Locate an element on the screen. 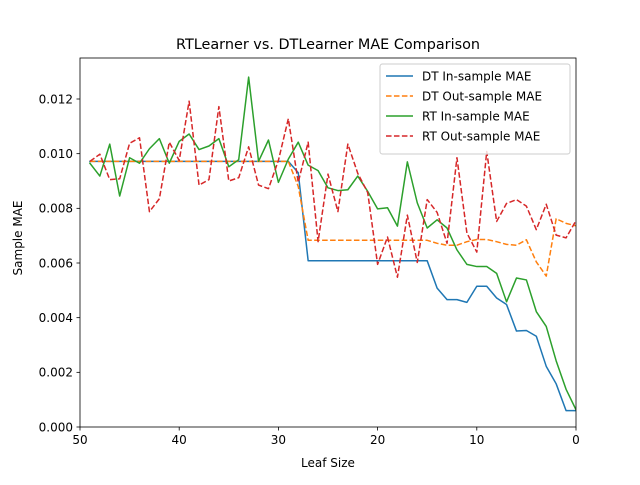  x-axis-label: Leaf Size is located at coordinates (328, 463).